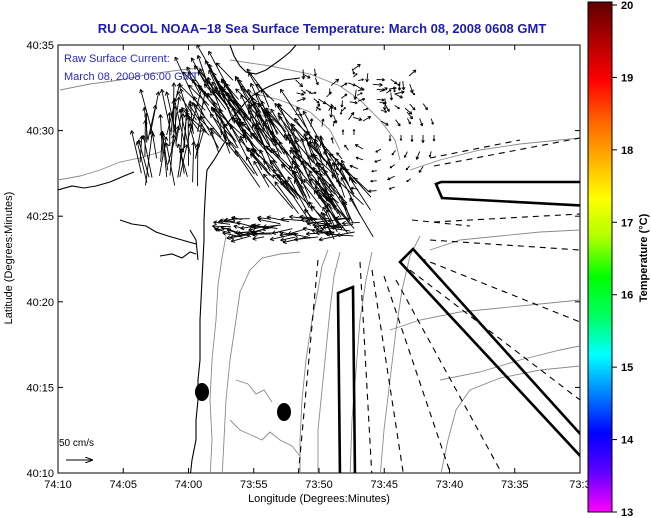 This screenshot has width=651, height=518. What do you see at coordinates (627, 78) in the screenshot?
I see `colorbar-tick-label: 19` at bounding box center [627, 78].